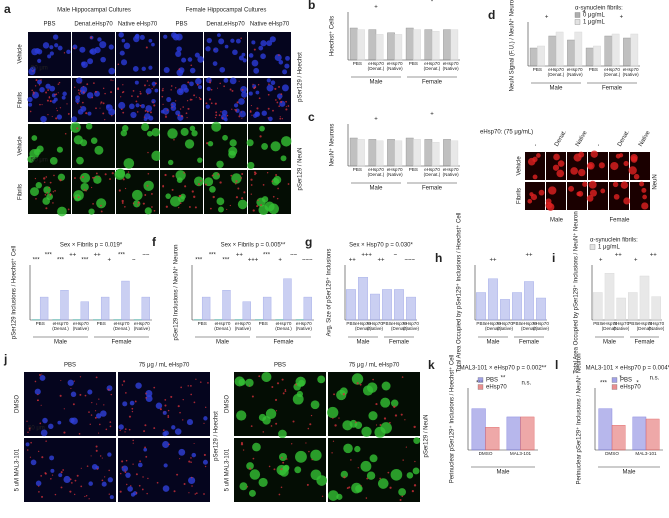 This screenshot has width=669, height=518. Describe the element at coordinates (556, 72) in the screenshot. I see `x-tick-text: eHsp70 (Denat.)` at that location.